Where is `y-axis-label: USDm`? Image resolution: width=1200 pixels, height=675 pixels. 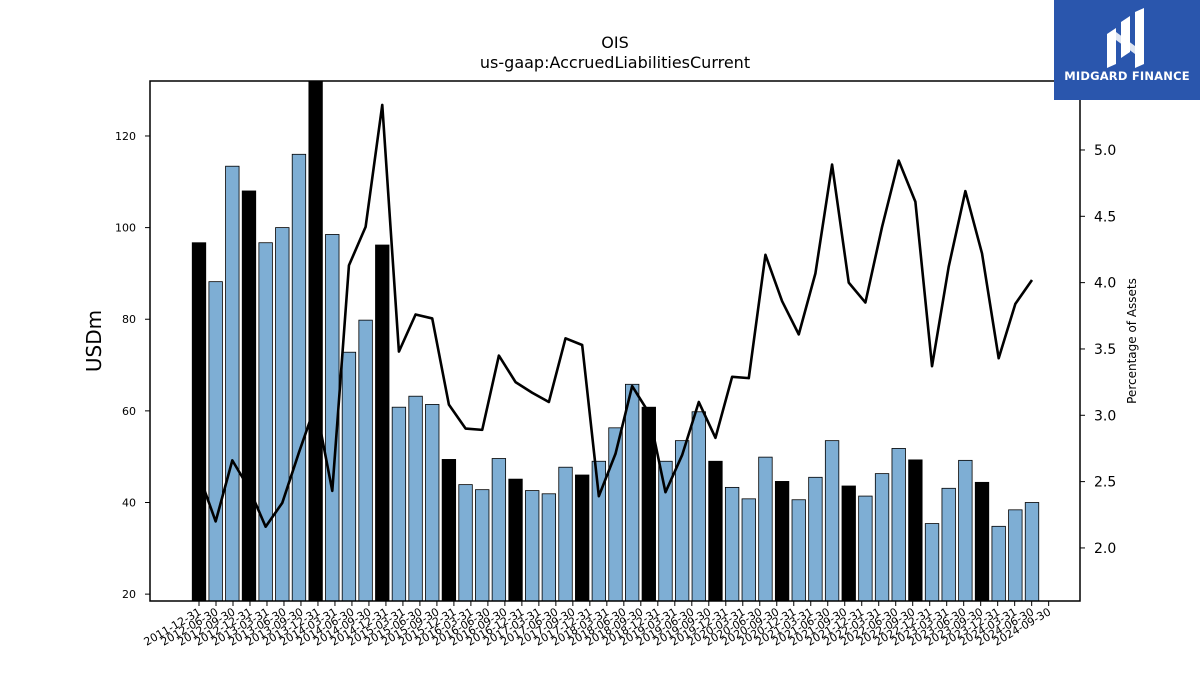
y-axis-label: USDm is located at coordinates (94, 341).